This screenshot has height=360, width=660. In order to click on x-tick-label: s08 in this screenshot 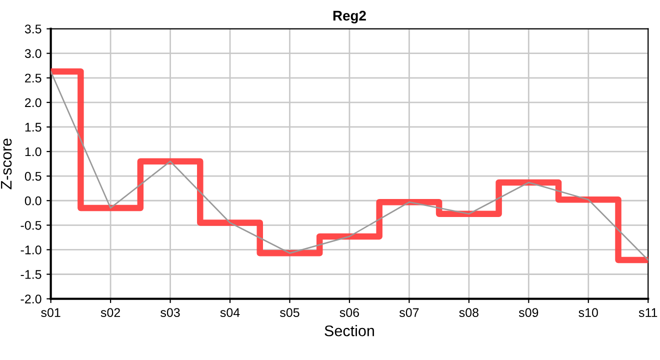, I will do `click(468, 313)`.